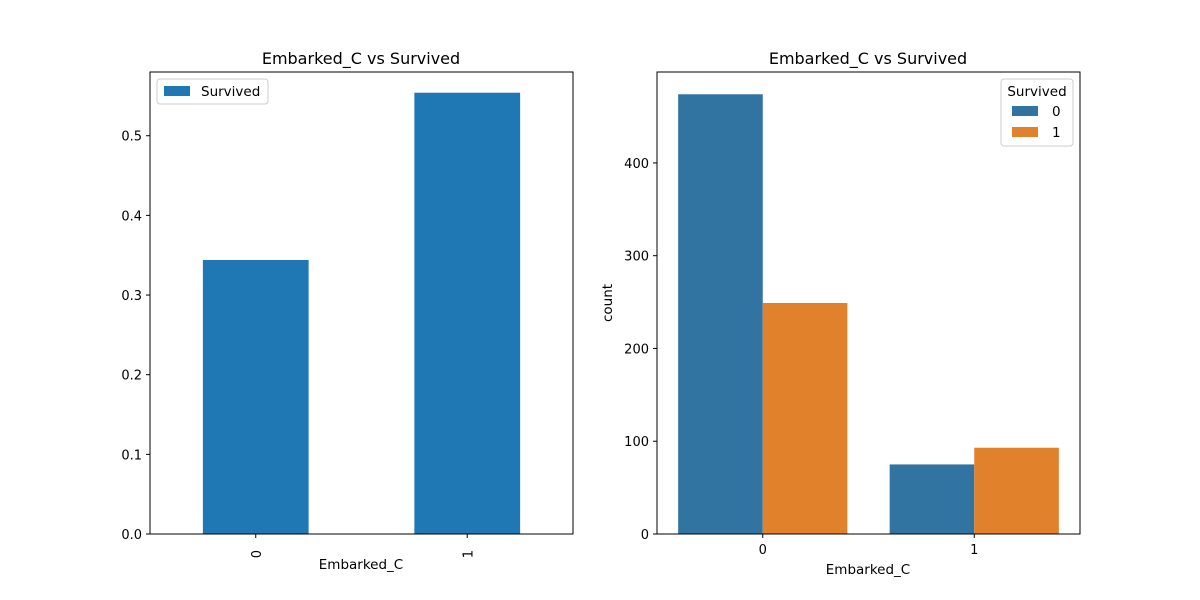  What do you see at coordinates (131, 455) in the screenshot?
I see `left-y-tick-label: 0.1` at bounding box center [131, 455].